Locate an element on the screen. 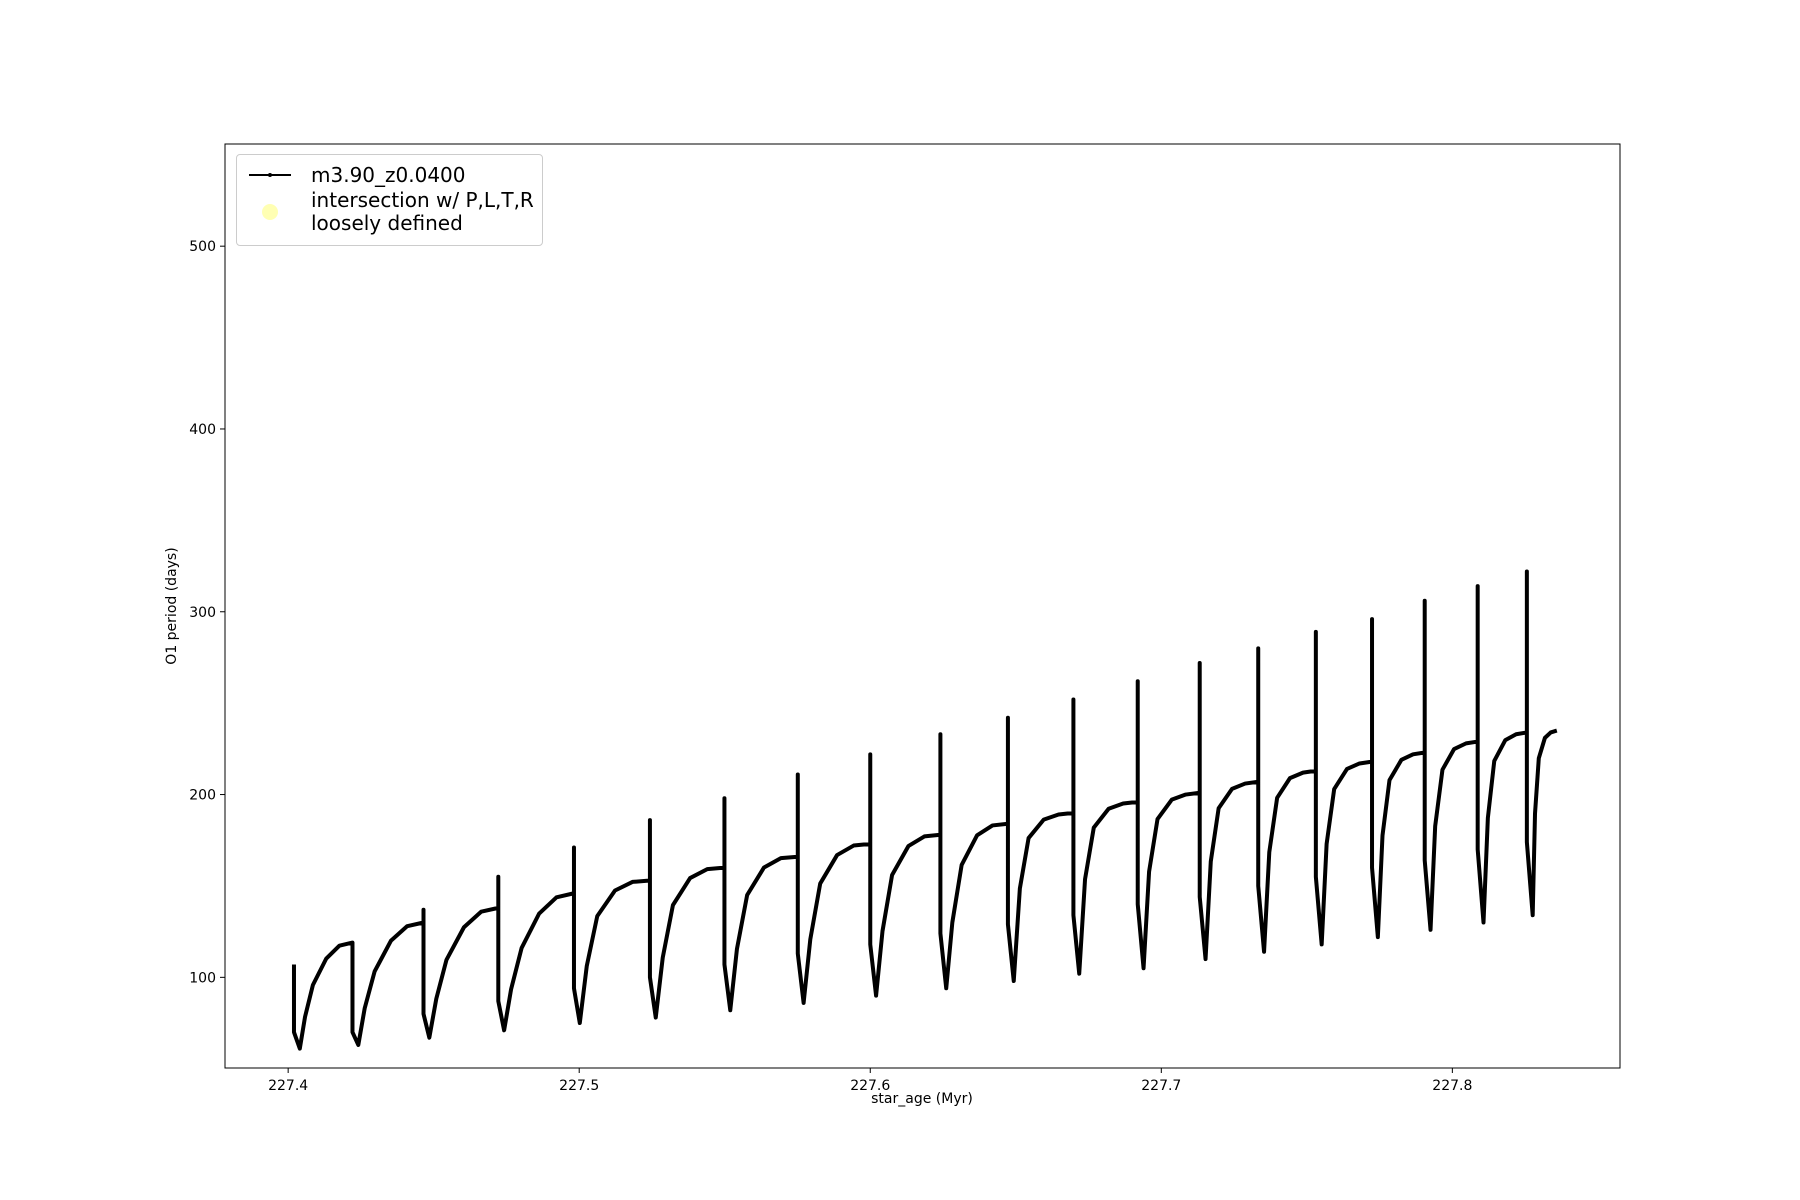 The height and width of the screenshot is (1200, 1800). y-tick-label: 400 is located at coordinates (202, 430).